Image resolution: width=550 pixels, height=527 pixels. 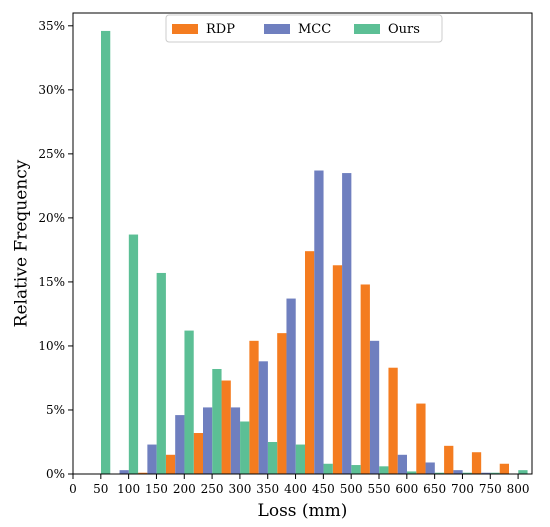 I want to click on x-tick-label: 650, so click(x=434, y=489).